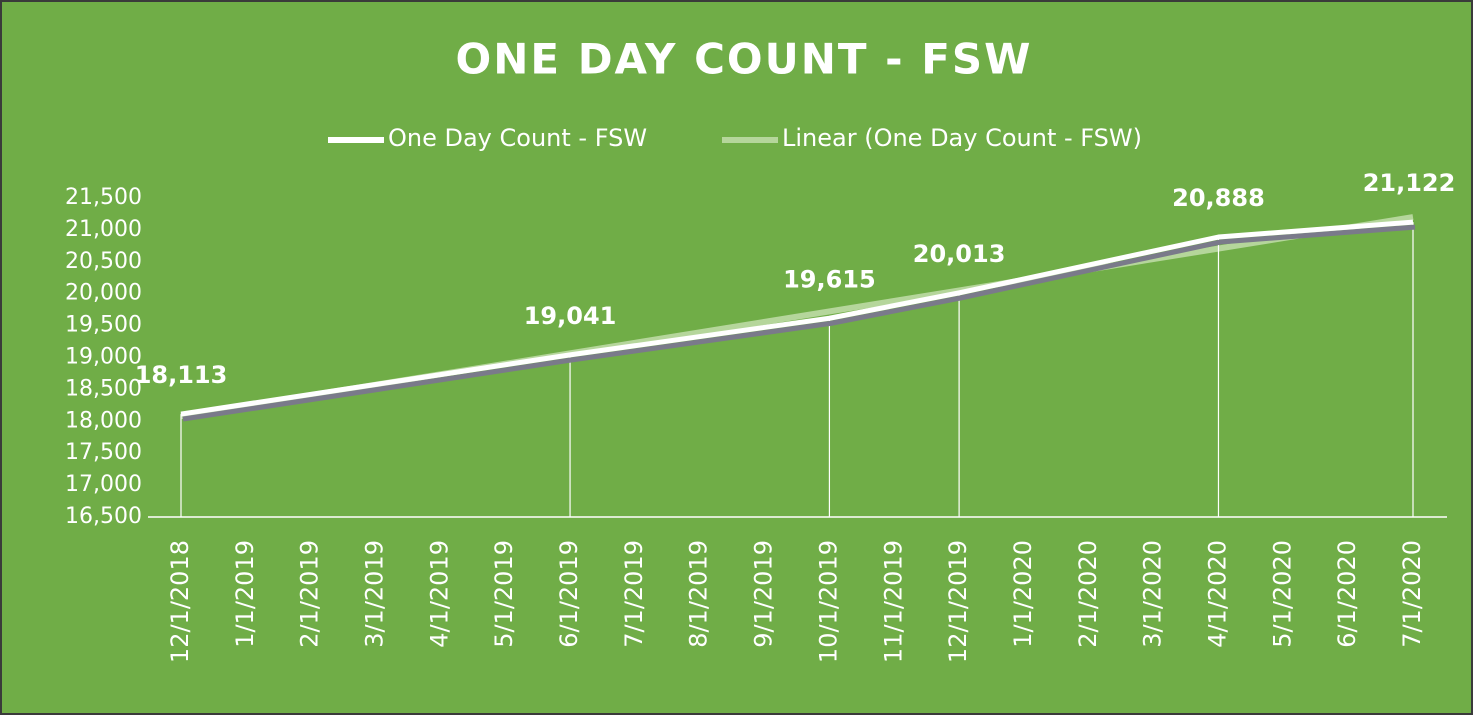 The width and height of the screenshot is (1473, 715). Describe the element at coordinates (1217, 594) in the screenshot. I see `x-tick-label: 4/1/2020` at that location.